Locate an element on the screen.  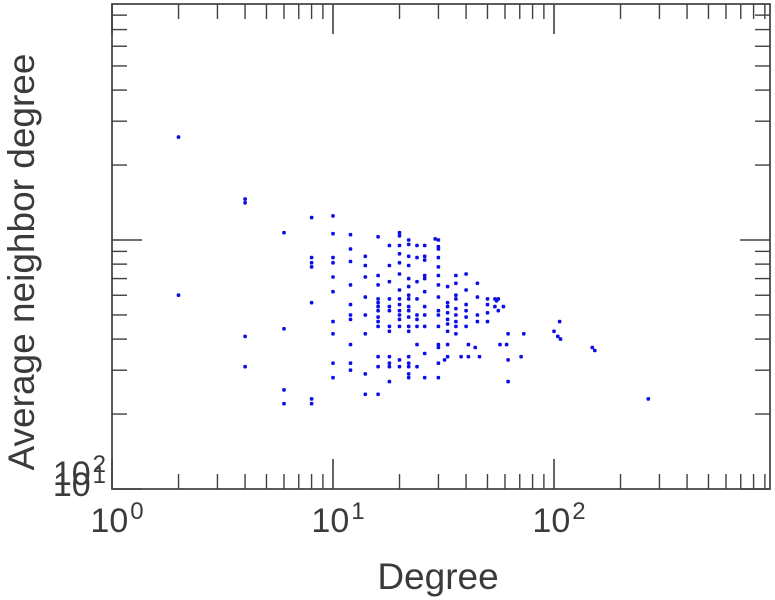
x-tick-label: 10⁰ is located at coordinates (117, 519).